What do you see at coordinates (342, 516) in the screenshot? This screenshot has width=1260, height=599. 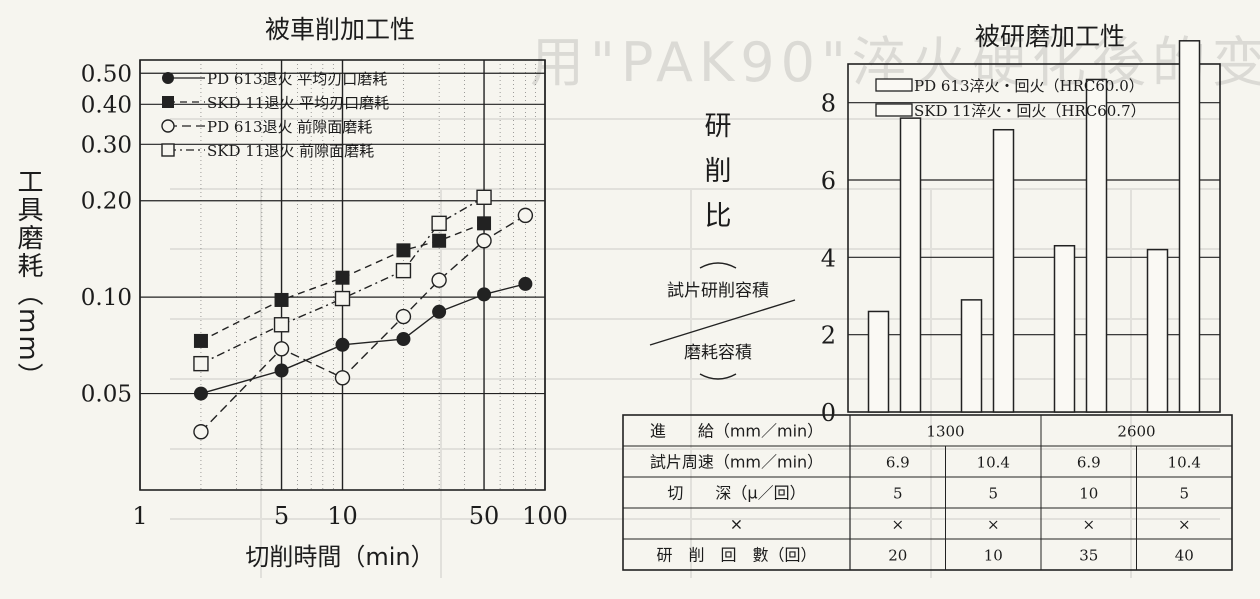 I see `x-tick-label: 10` at bounding box center [342, 516].